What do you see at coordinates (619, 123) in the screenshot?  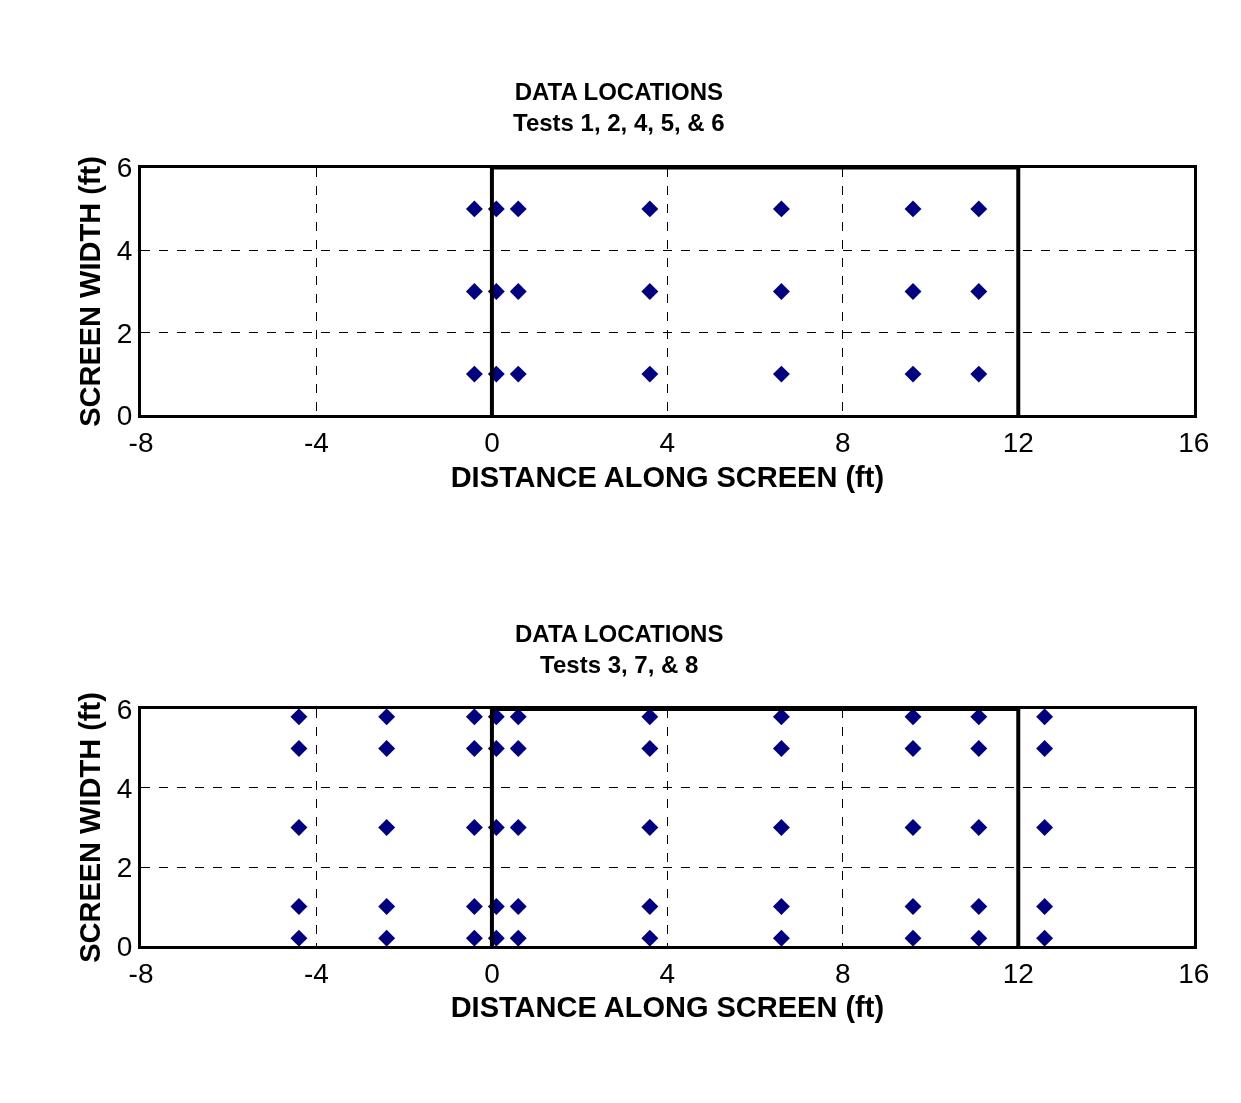 I see `chart-subtitle: Tests 1, 2, 4, 5, & 6` at bounding box center [619, 123].